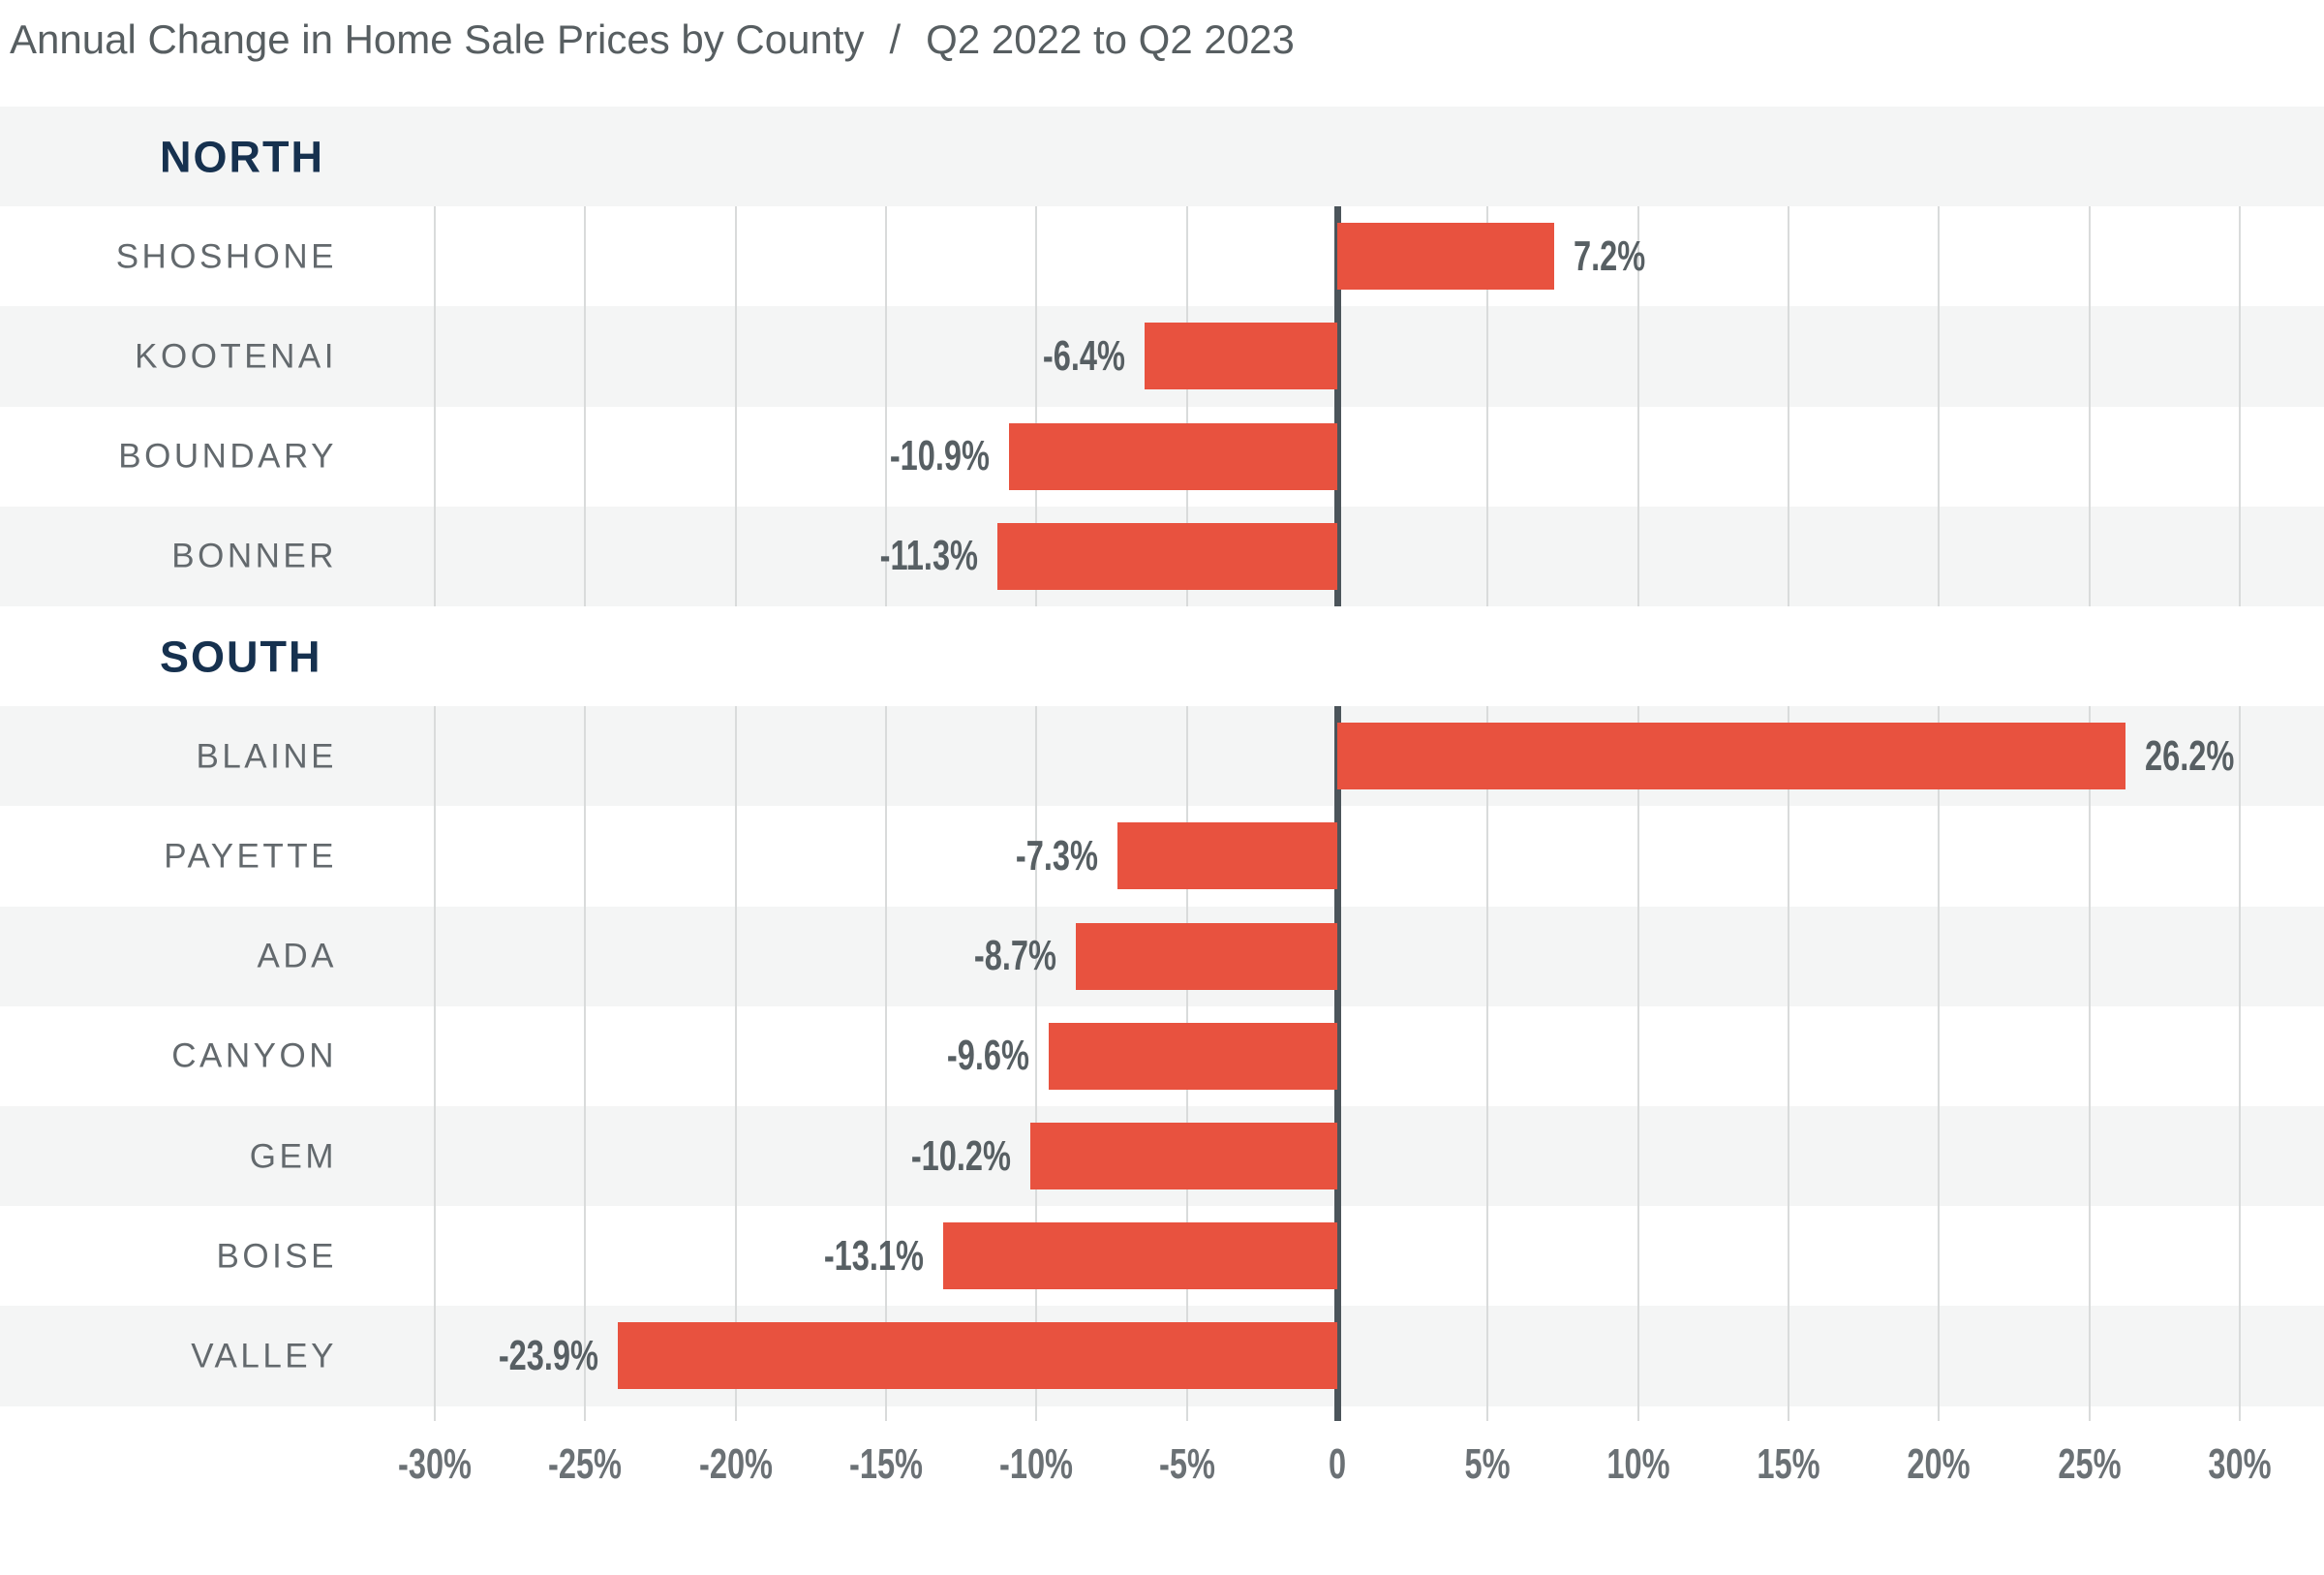 The width and height of the screenshot is (2324, 1575). I want to click on chart-title-period: Q2 2022 to Q2 2023, so click(1111, 39).